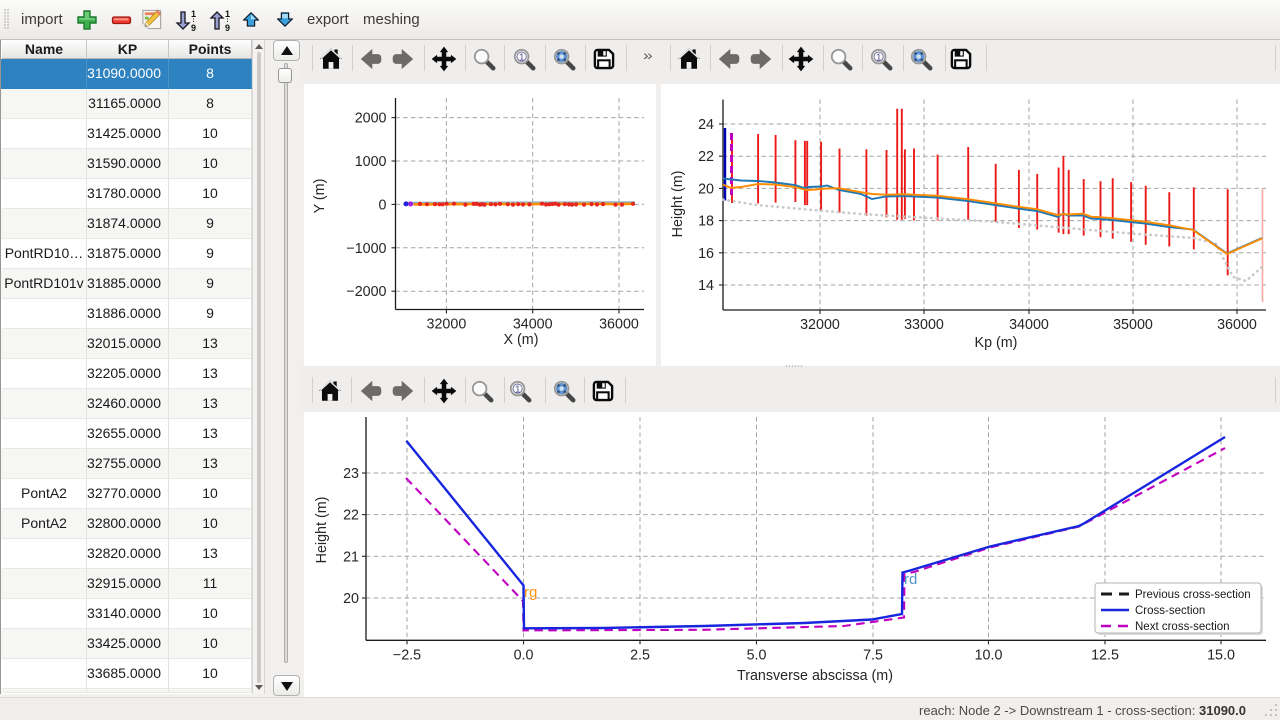 This screenshot has height=720, width=1280. What do you see at coordinates (989, 655) in the screenshot?
I see `svg-text: 10.0` at bounding box center [989, 655].